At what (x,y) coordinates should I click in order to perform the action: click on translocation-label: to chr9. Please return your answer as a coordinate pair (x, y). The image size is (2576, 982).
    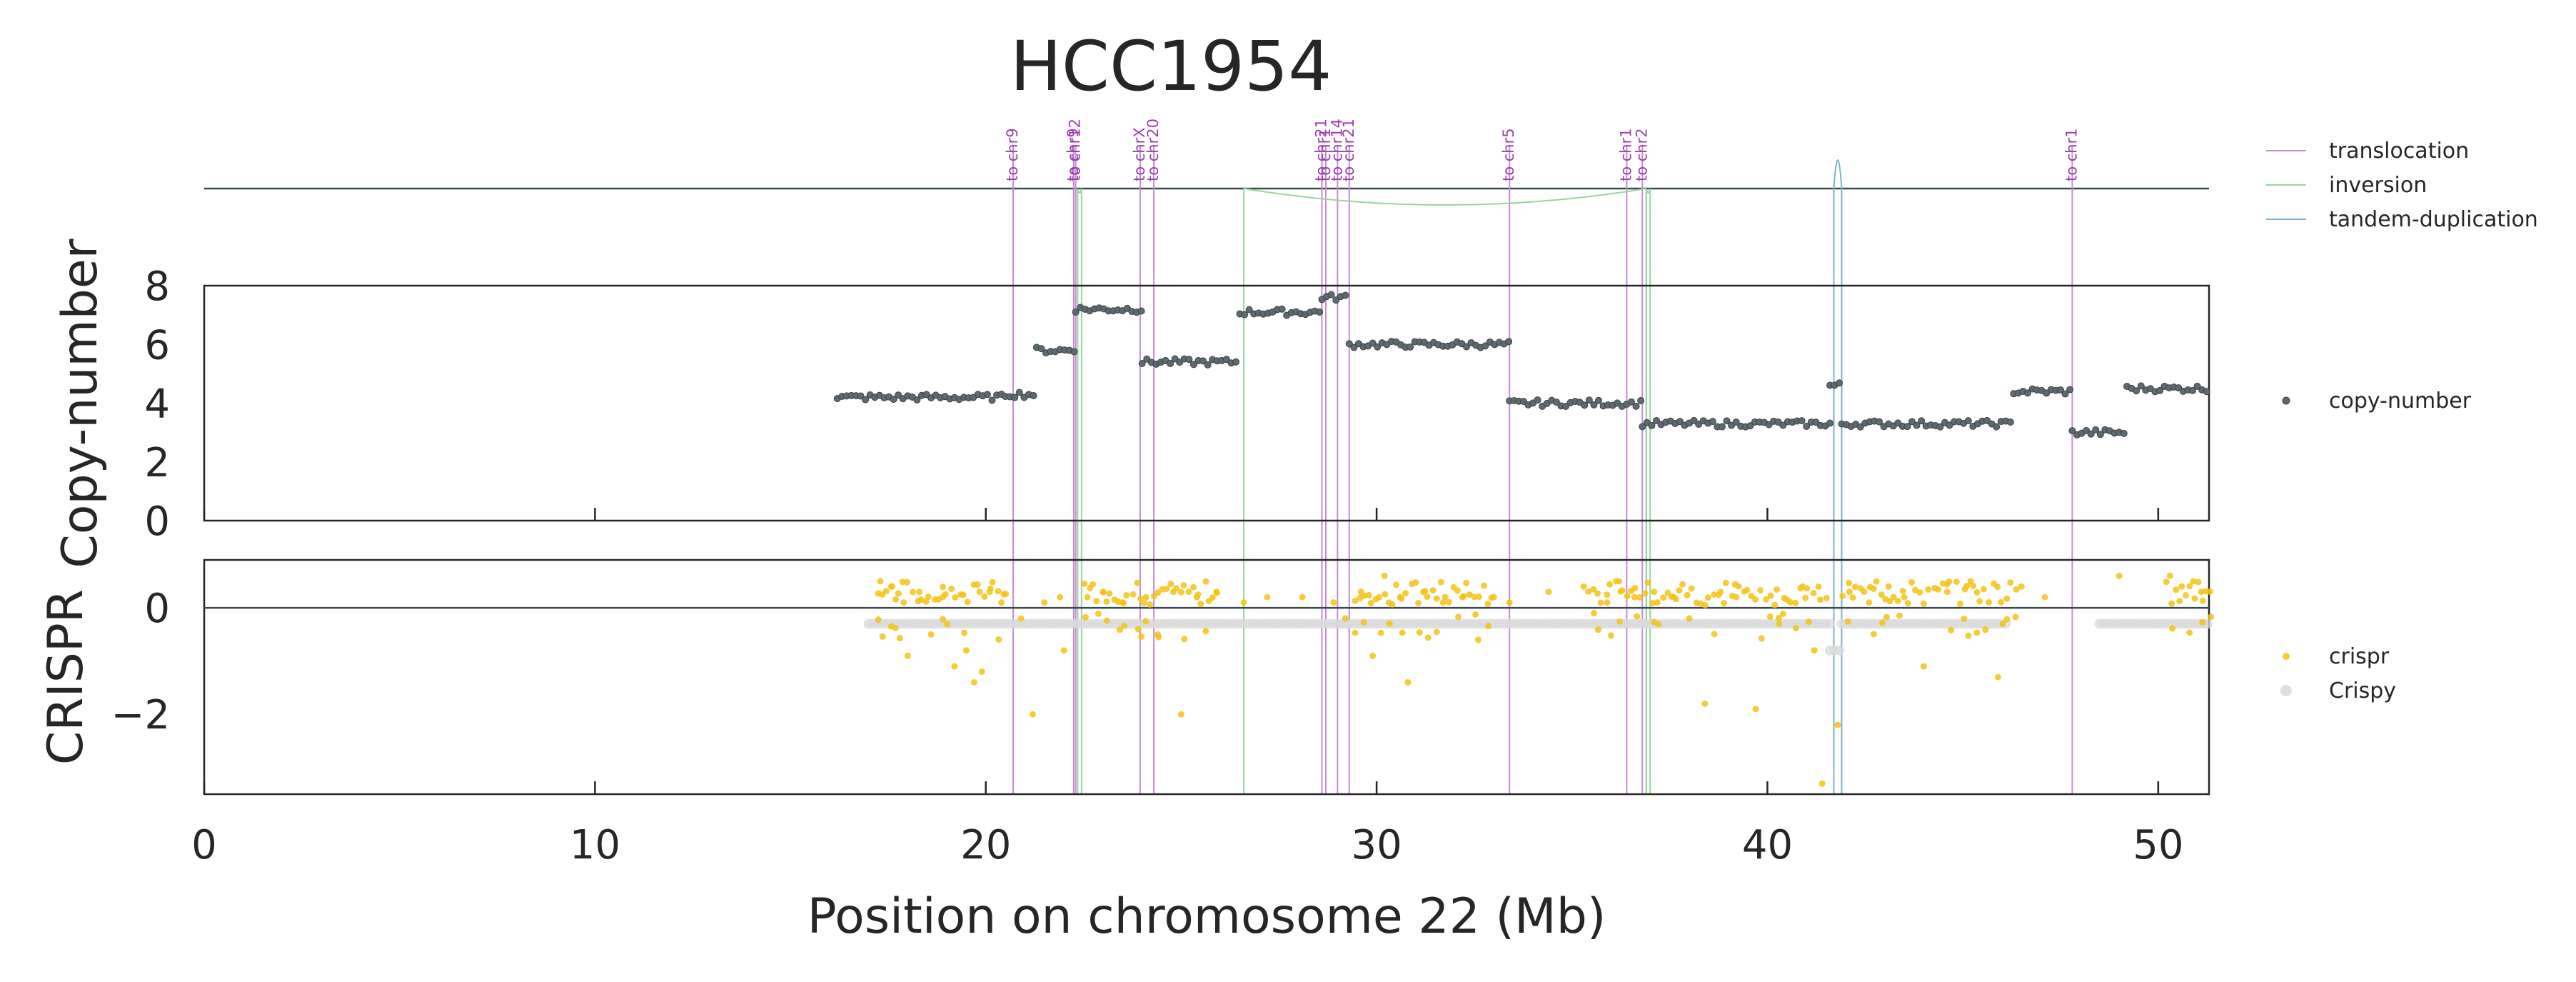
    Looking at the image, I should click on (1073, 154).